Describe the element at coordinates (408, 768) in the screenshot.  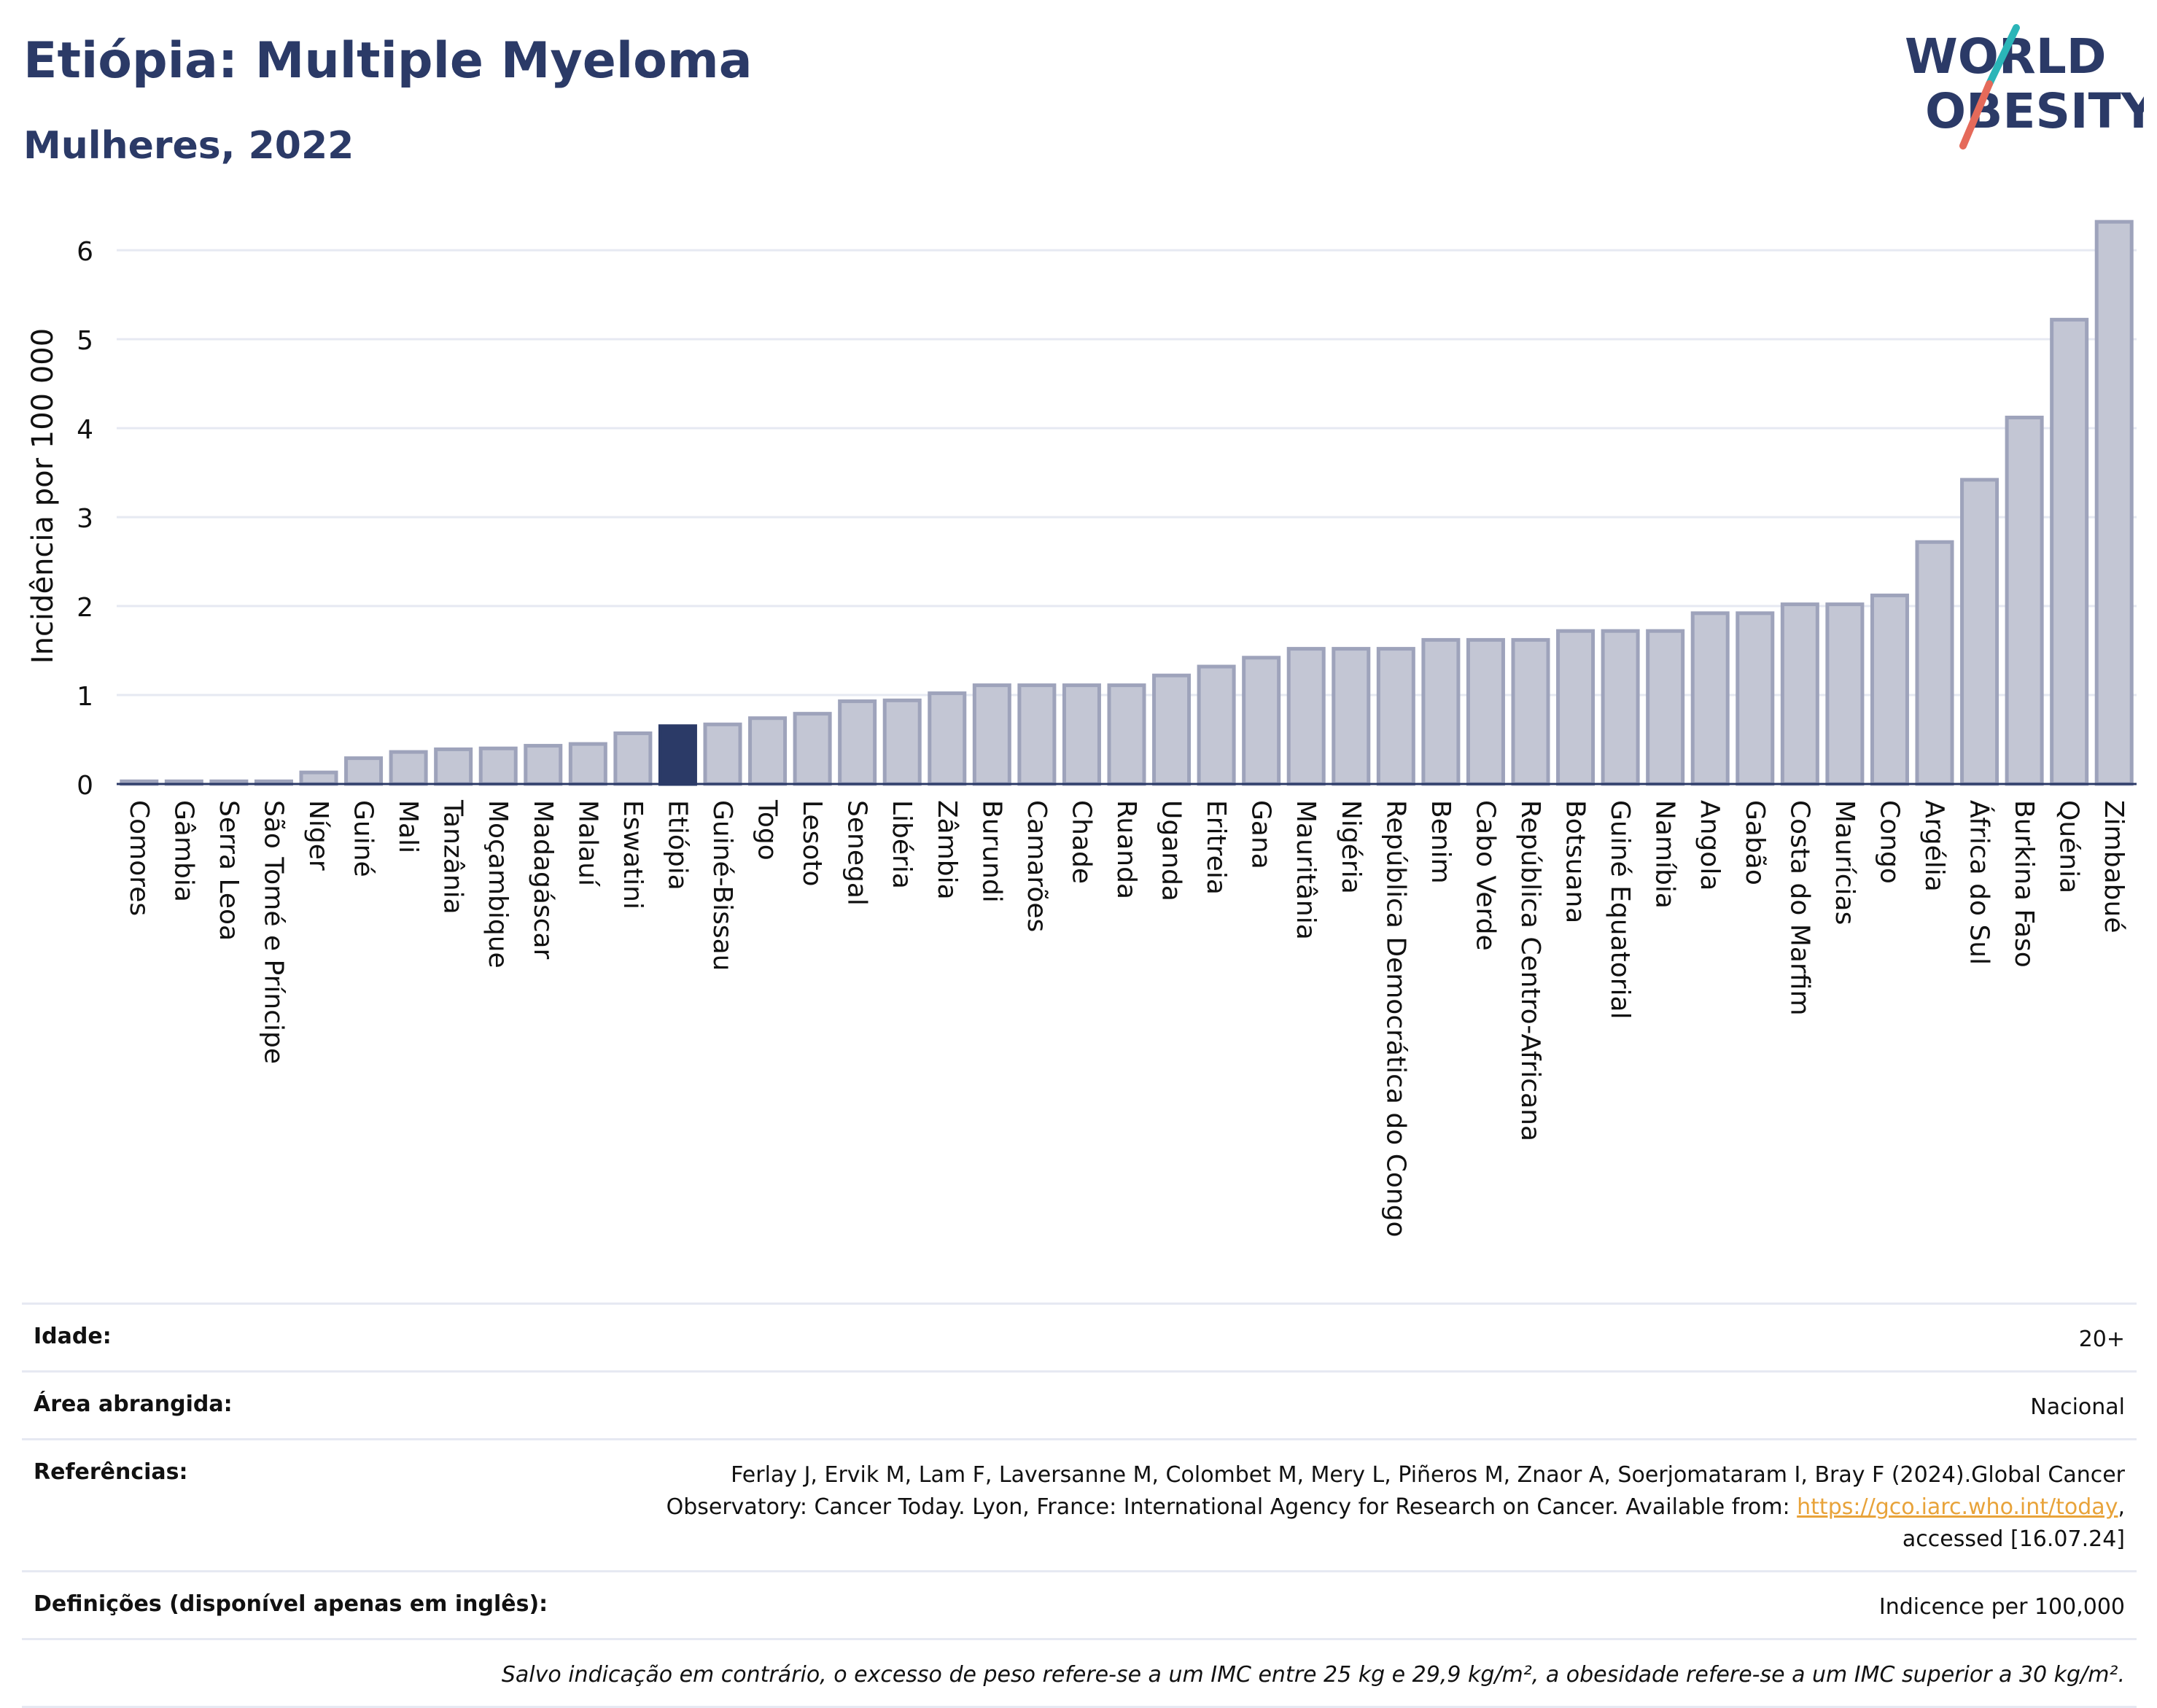
I see `bar-mali` at that location.